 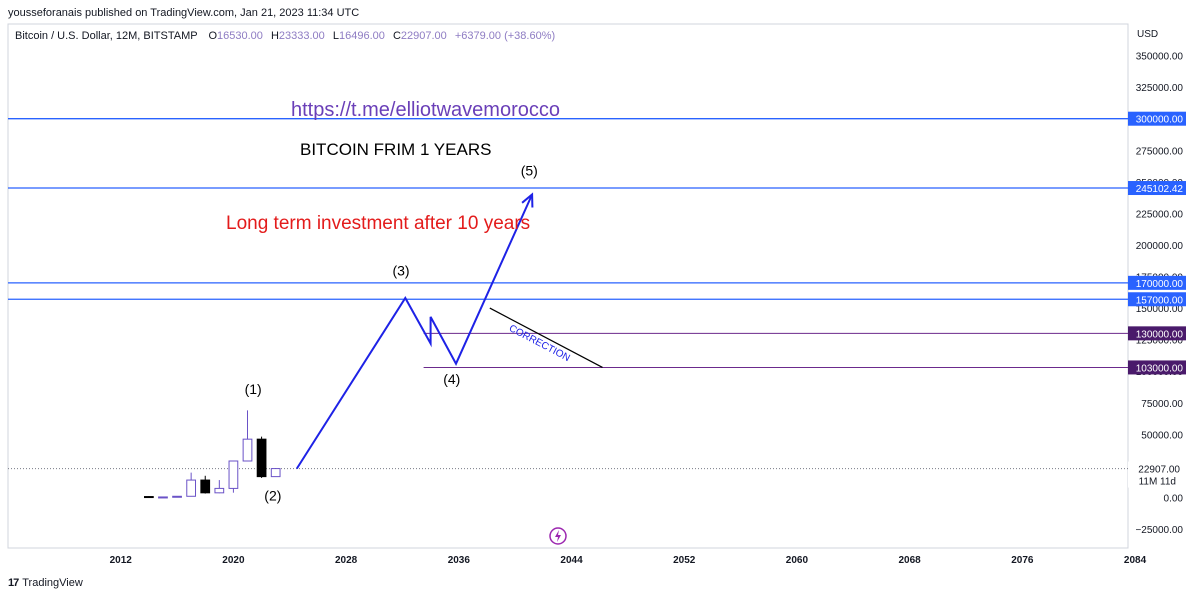 What do you see at coordinates (1159, 470) in the screenshot?
I see `last-price-label: 22907.00` at bounding box center [1159, 470].